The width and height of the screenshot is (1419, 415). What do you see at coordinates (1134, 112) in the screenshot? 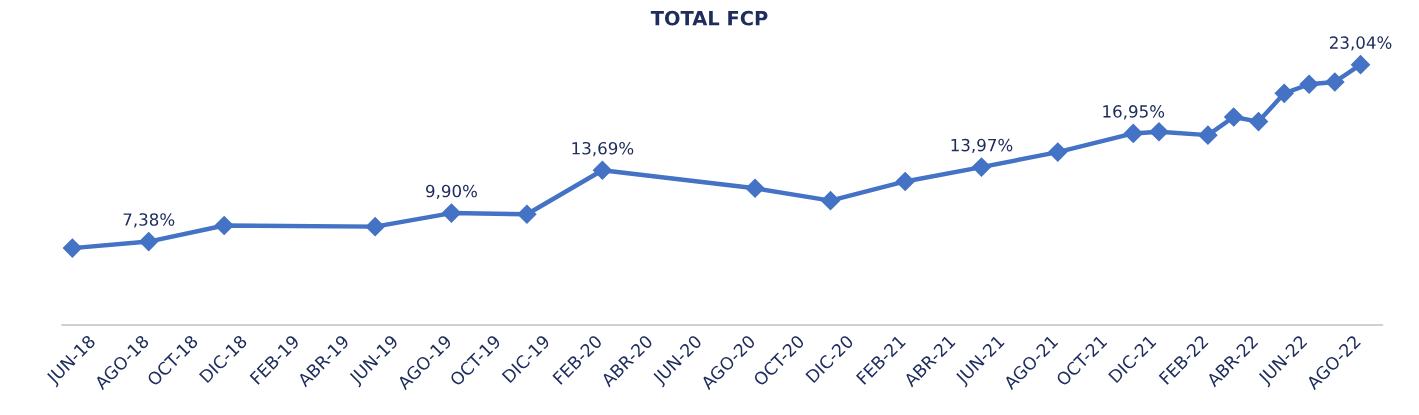
I see `data-label: 16,95%` at bounding box center [1134, 112].